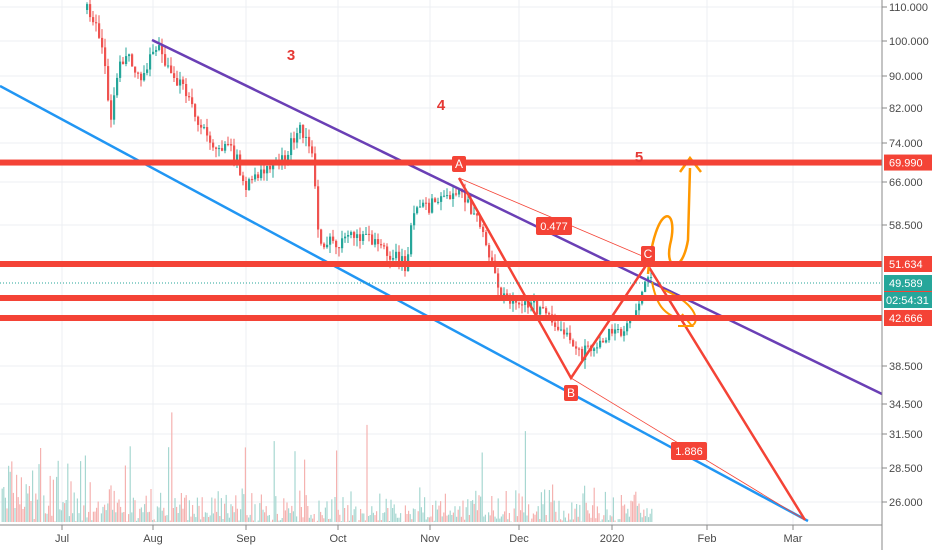 This screenshot has height=550, width=932. Describe the element at coordinates (669, 221) in the screenshot. I see `projection-path` at that location.